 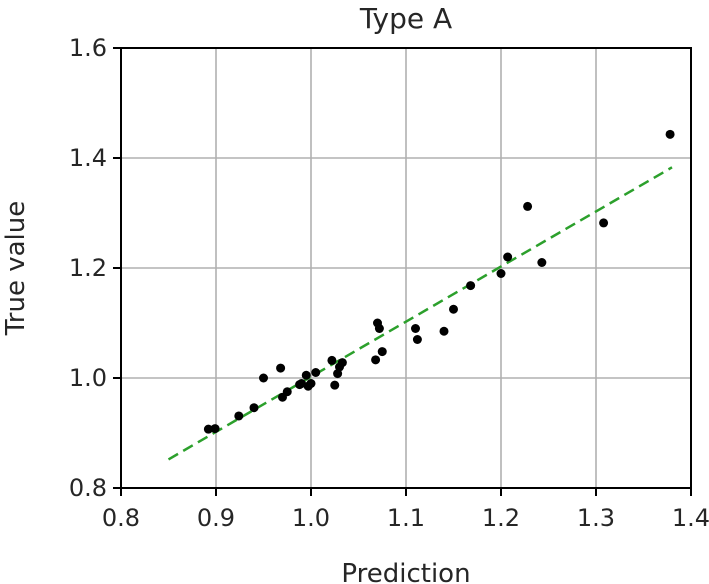 I want to click on x-axis-title: Prediction, so click(x=405, y=571).